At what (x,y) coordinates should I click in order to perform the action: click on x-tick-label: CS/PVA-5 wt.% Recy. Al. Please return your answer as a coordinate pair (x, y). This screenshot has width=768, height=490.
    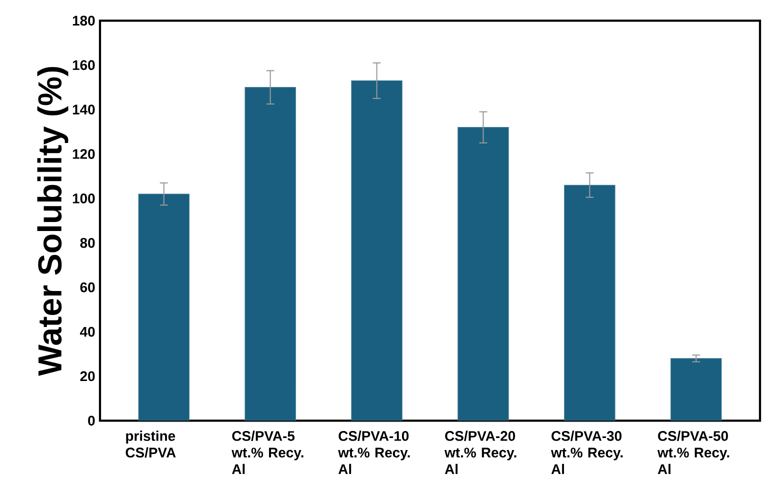
    Looking at the image, I should click on (268, 452).